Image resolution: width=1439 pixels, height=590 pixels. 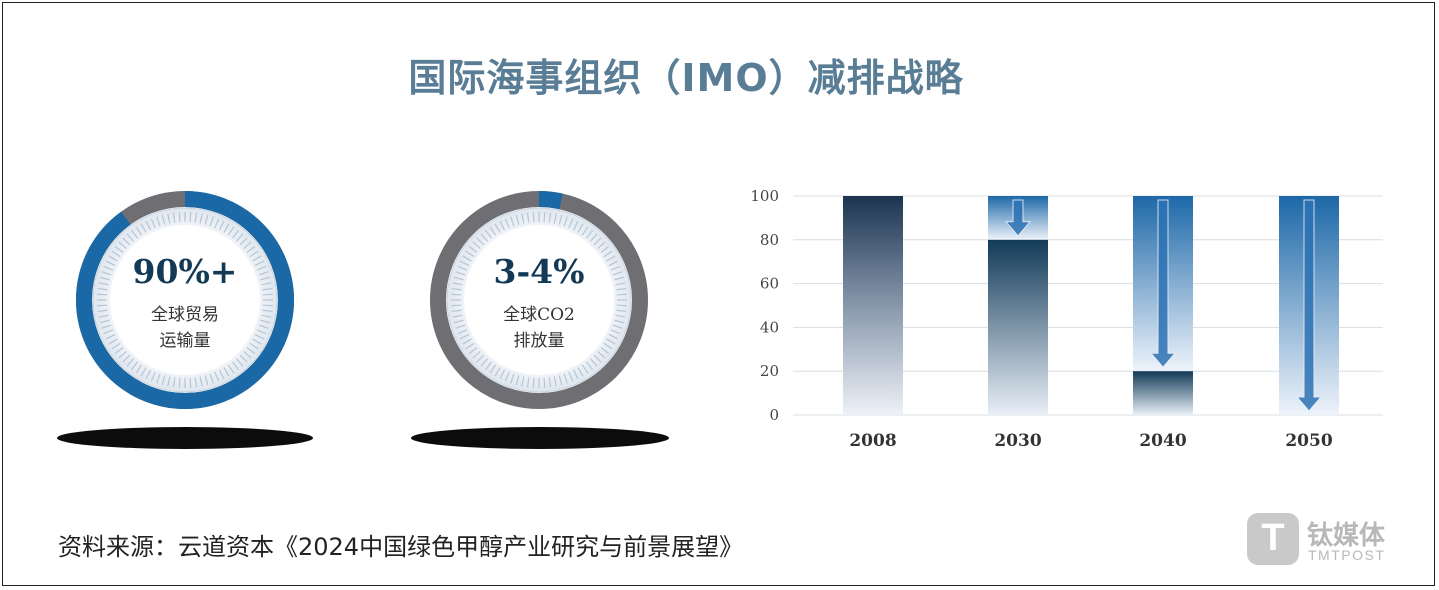 I want to click on watermark-logo-glyph: T, so click(x=1273, y=538).